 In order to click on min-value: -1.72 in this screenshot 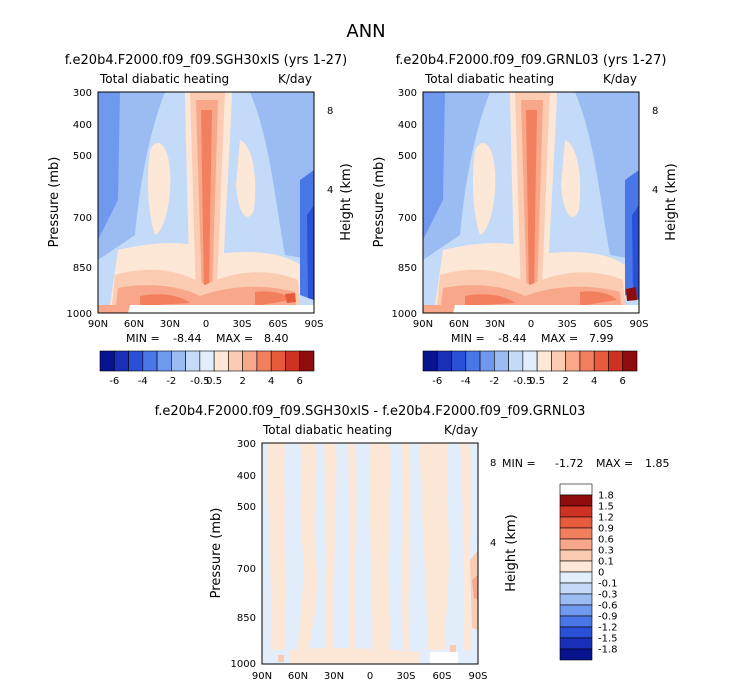, I will do `click(569, 463)`.